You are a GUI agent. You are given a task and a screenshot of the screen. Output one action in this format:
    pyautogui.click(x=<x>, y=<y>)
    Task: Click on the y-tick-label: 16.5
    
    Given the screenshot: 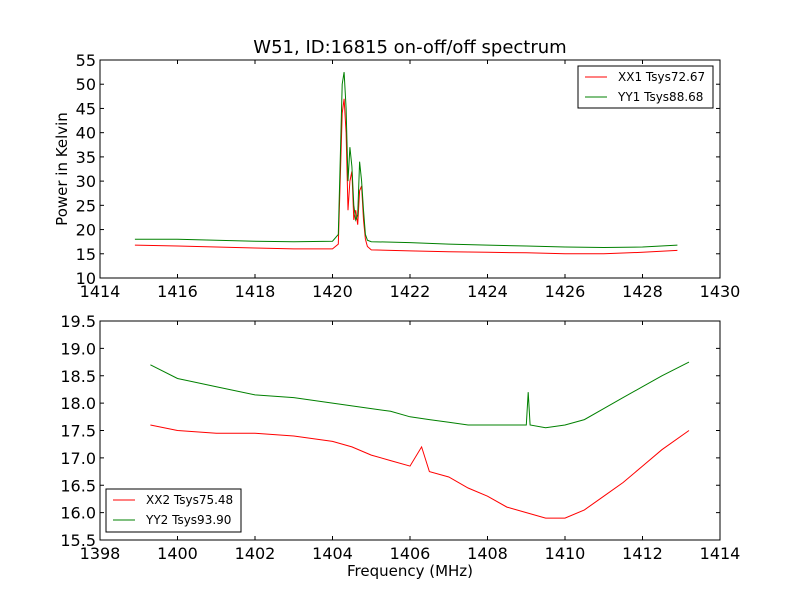 What is the action you would take?
    pyautogui.click(x=78, y=485)
    